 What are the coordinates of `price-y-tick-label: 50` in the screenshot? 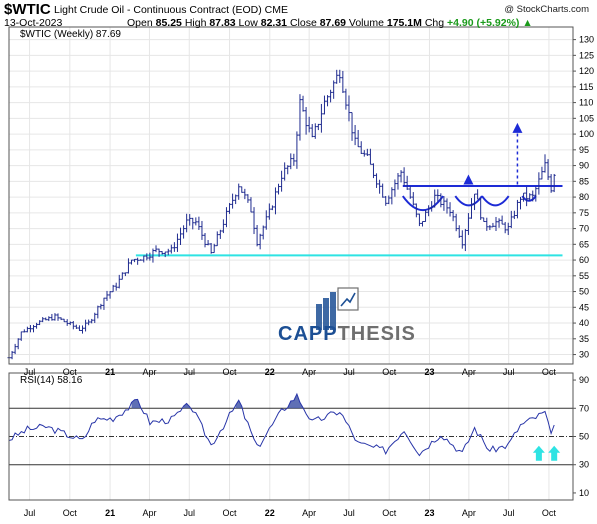 It's located at (584, 292).